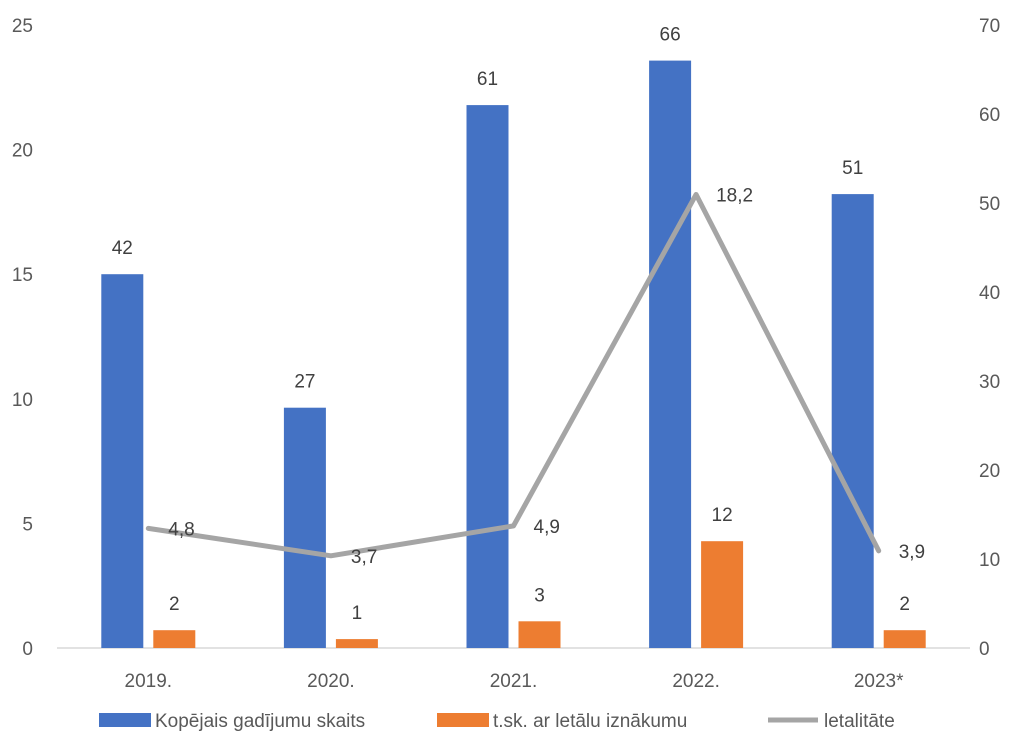 This screenshot has height=740, width=1019. I want to click on right-axis-tick-label: 70, so click(989, 26).